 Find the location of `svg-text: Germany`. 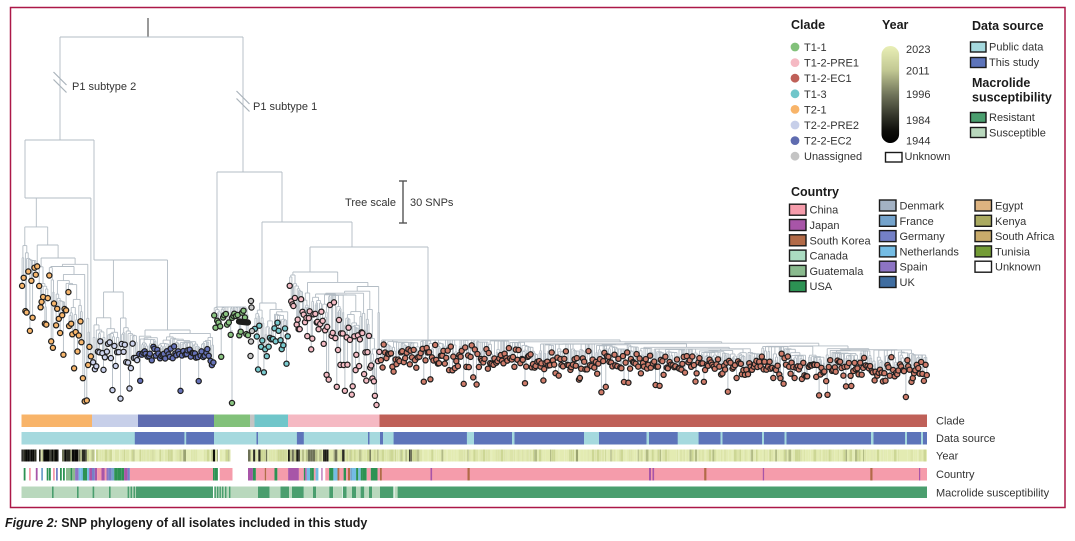

svg-text: Germany is located at coordinates (923, 237).